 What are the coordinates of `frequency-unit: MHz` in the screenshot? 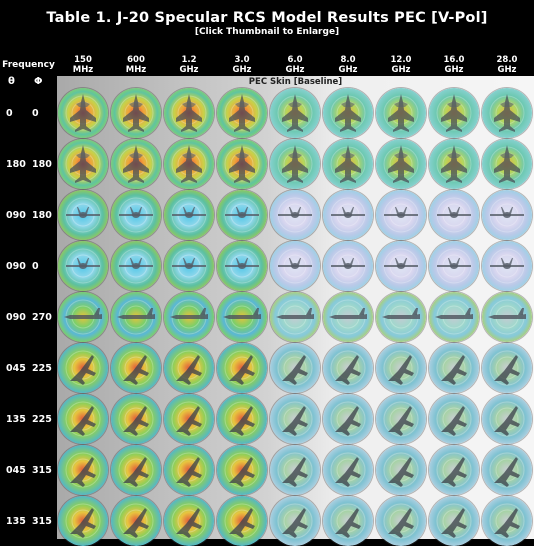 It's located at (83, 70).